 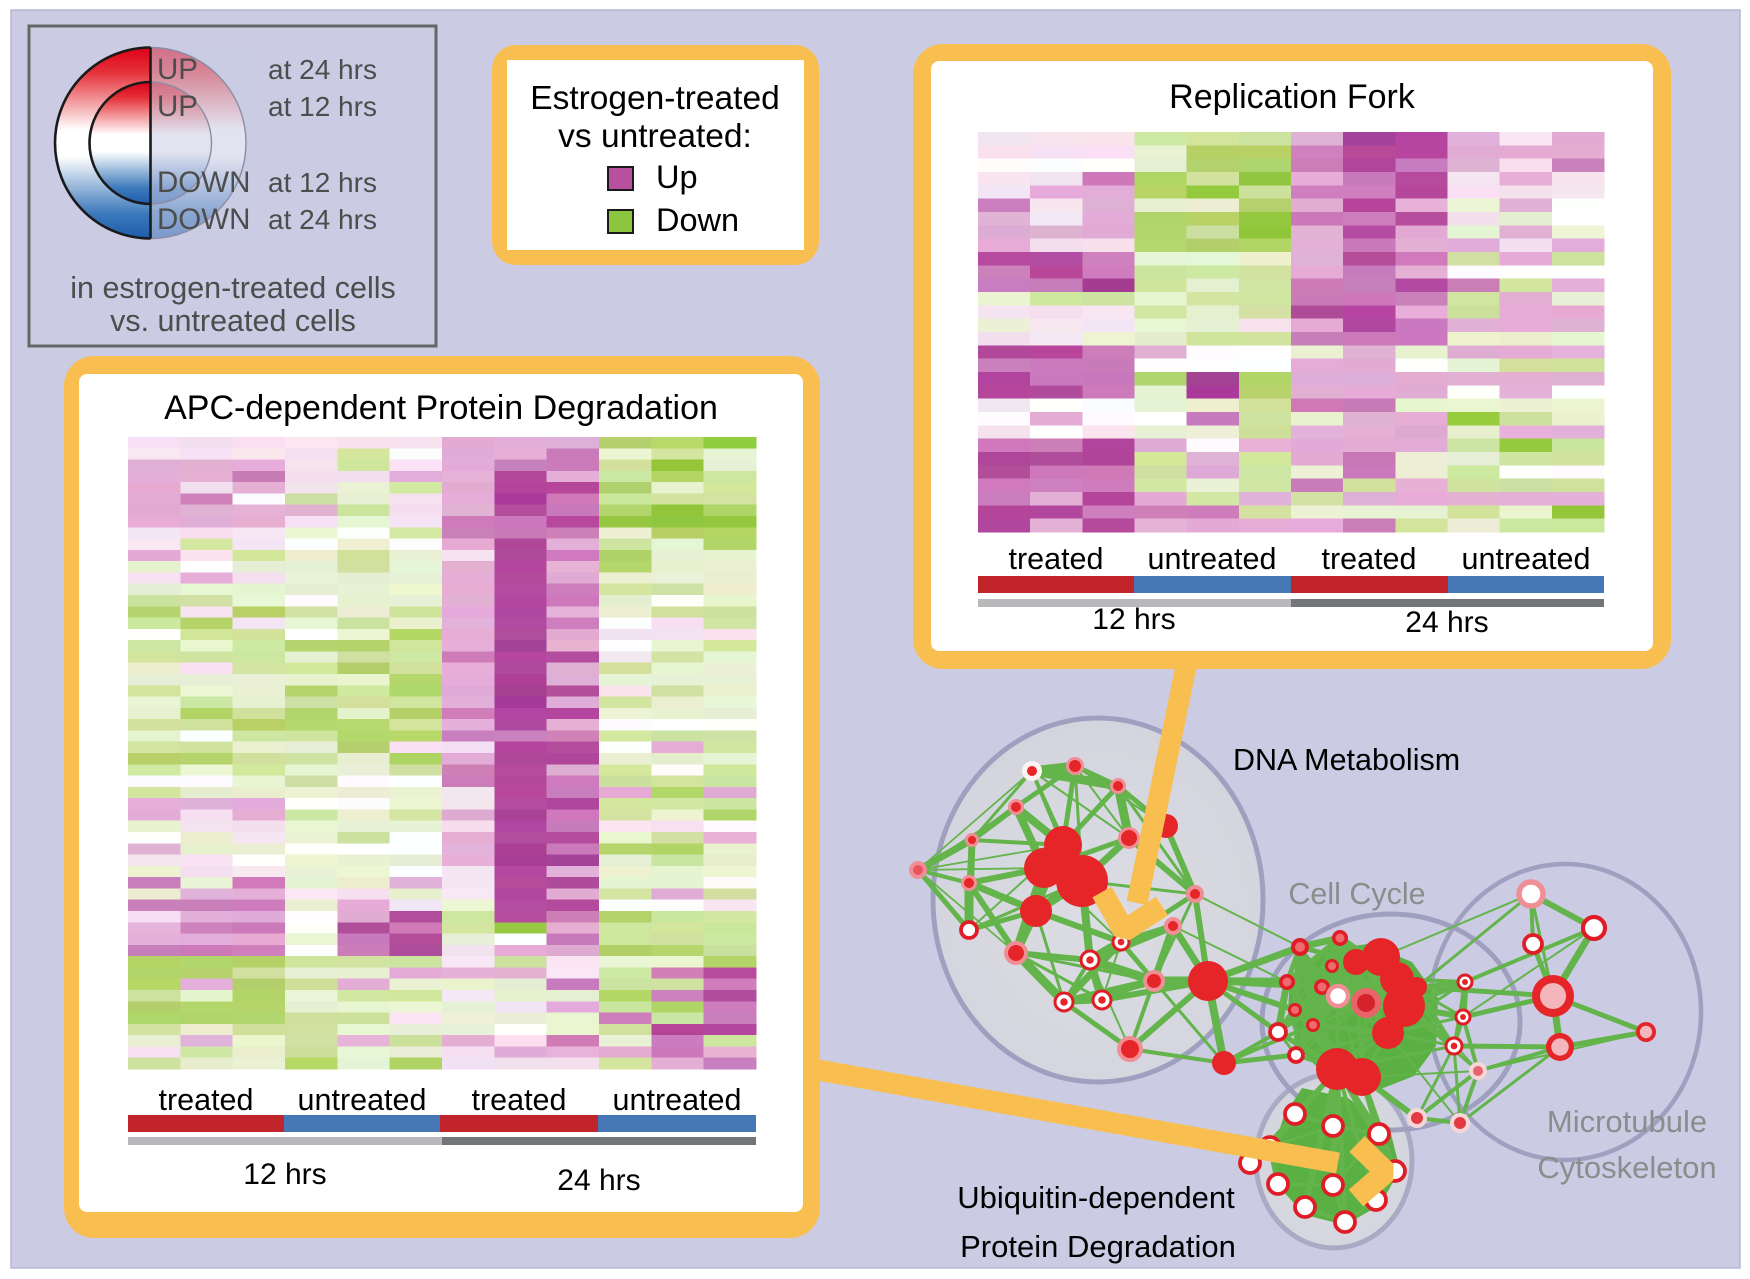 What do you see at coordinates (1356, 894) in the screenshot?
I see `svg-text: Cell Cycle` at bounding box center [1356, 894].